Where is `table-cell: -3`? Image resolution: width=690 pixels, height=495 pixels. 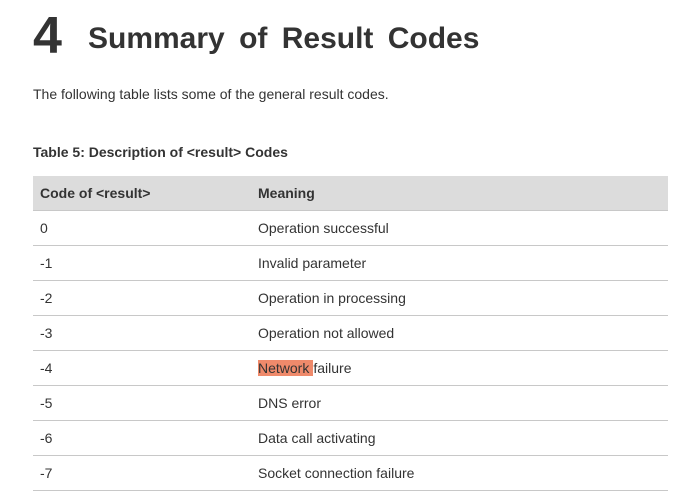
table-cell: -3 is located at coordinates (46, 333).